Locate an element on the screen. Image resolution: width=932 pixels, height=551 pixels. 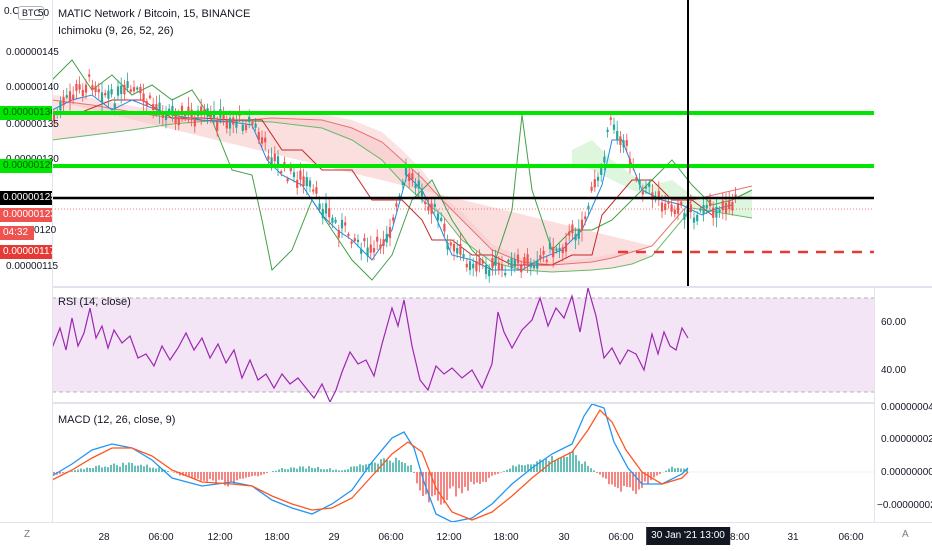
rsi-legend: RSI (14, close) is located at coordinates (94, 302).